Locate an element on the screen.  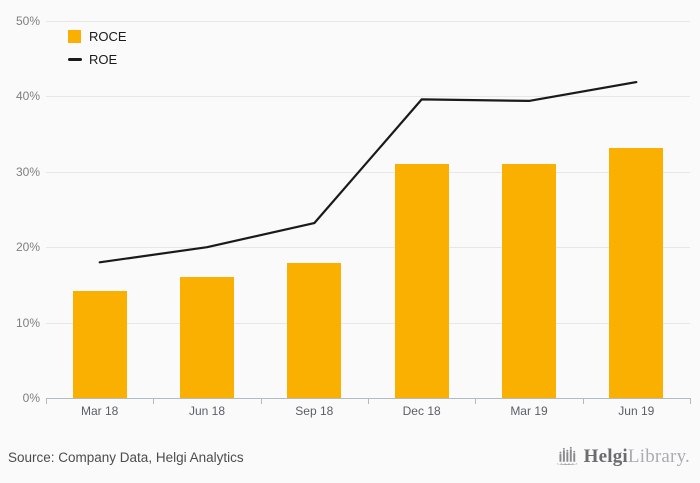
legend-label-roe: ROE is located at coordinates (103, 59).